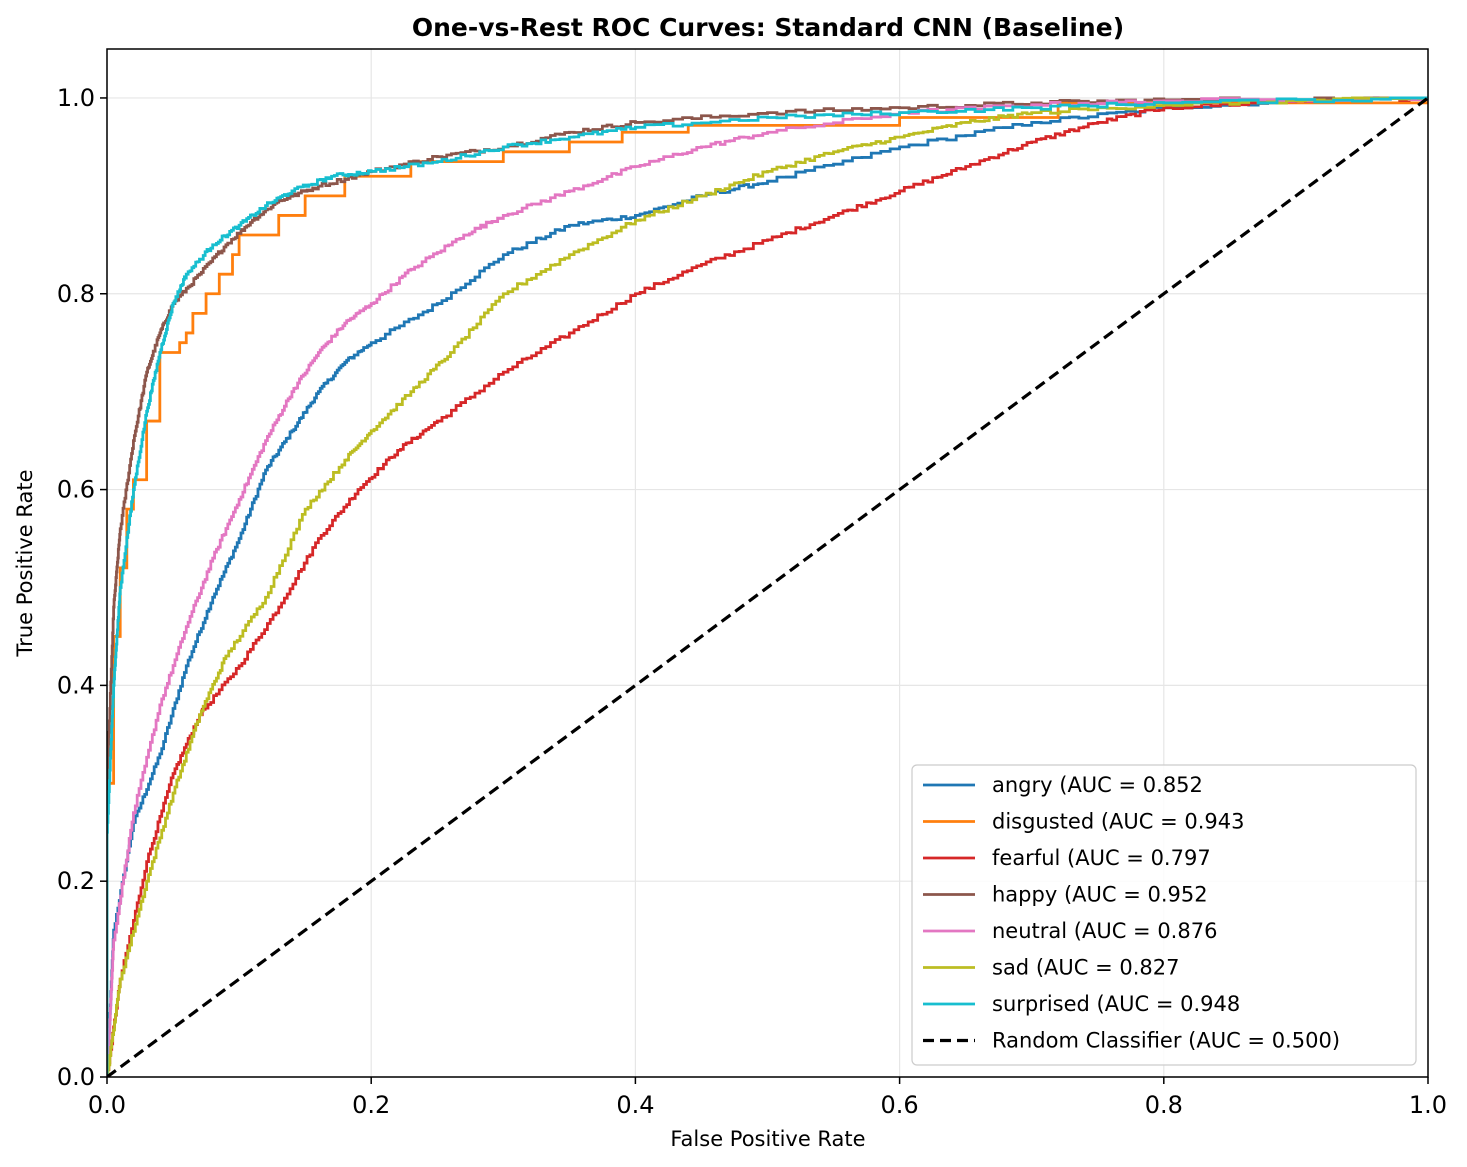 This screenshot has height=1167, width=1467. I want to click on x-tick-label: 0.8, so click(1164, 1105).